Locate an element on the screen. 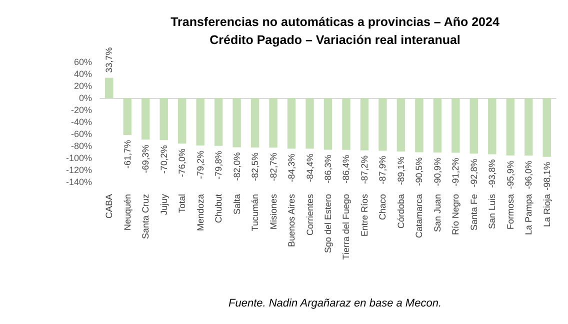 The image size is (568, 324). x-tick-label: Córdoba is located at coordinates (401, 211).